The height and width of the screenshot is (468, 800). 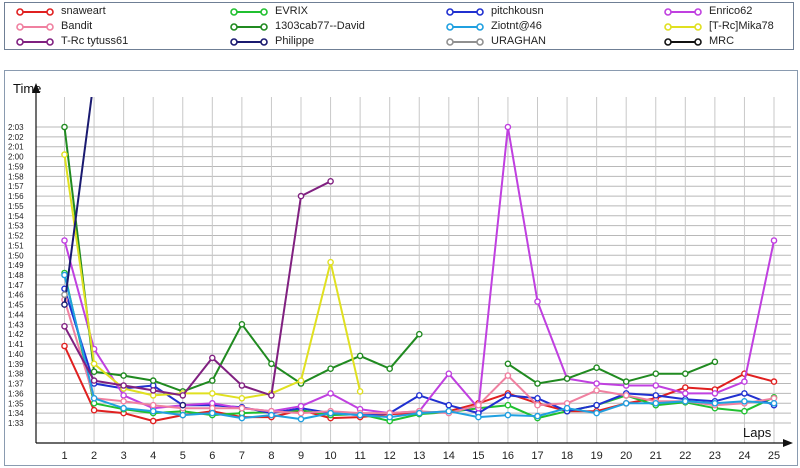 What do you see at coordinates (731, 11) in the screenshot?
I see `legend-label: Enrico62` at bounding box center [731, 11].